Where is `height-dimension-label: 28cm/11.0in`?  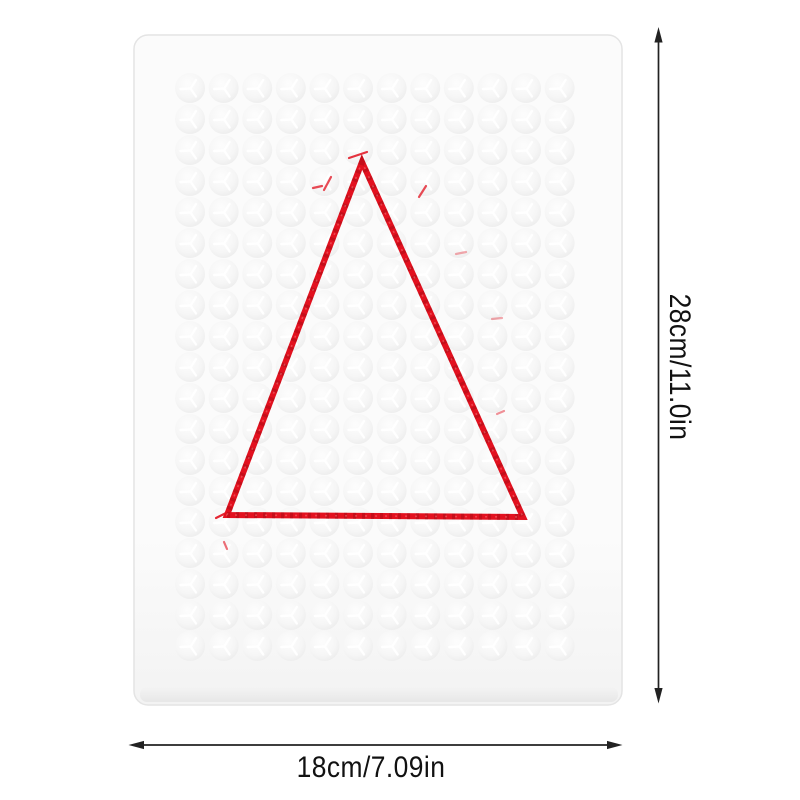 height-dimension-label: 28cm/11.0in is located at coordinates (679, 367).